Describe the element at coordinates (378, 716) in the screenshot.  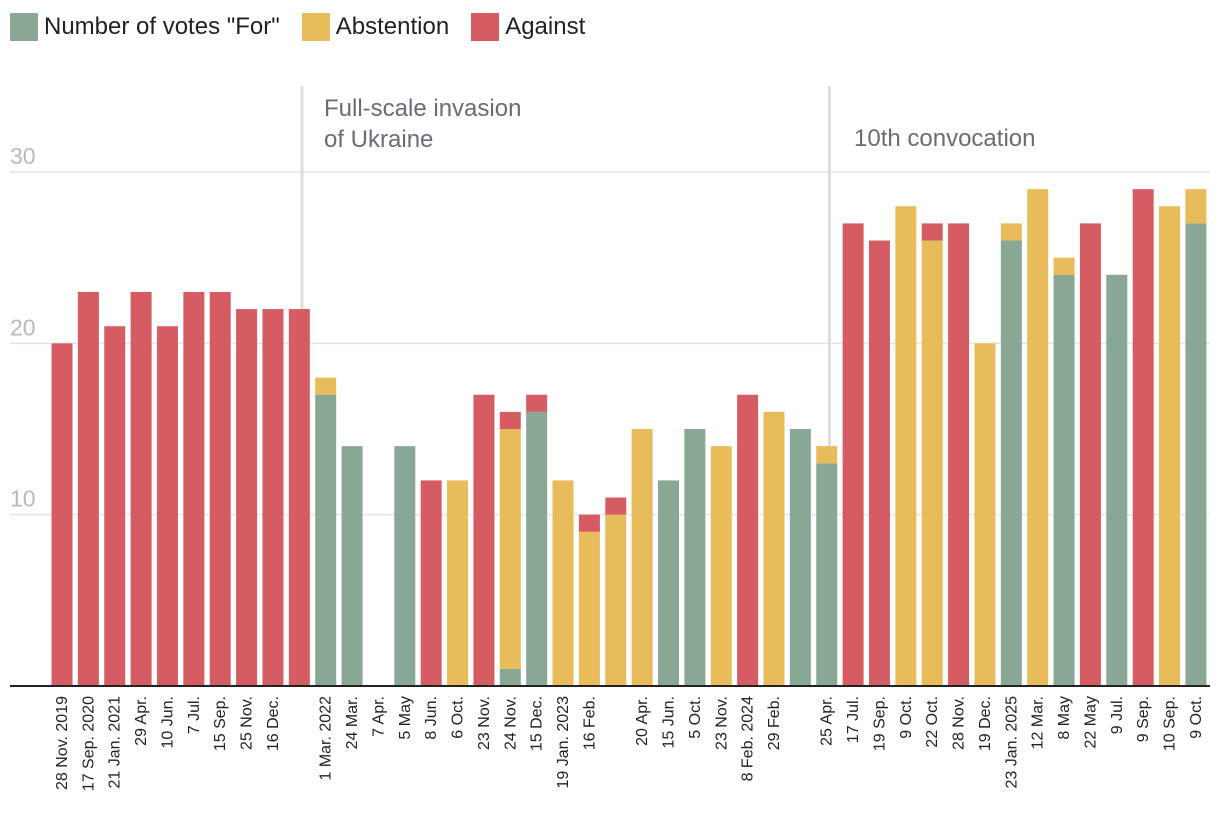
I see `x-tick-label-12: 7 Apr.` at that location.